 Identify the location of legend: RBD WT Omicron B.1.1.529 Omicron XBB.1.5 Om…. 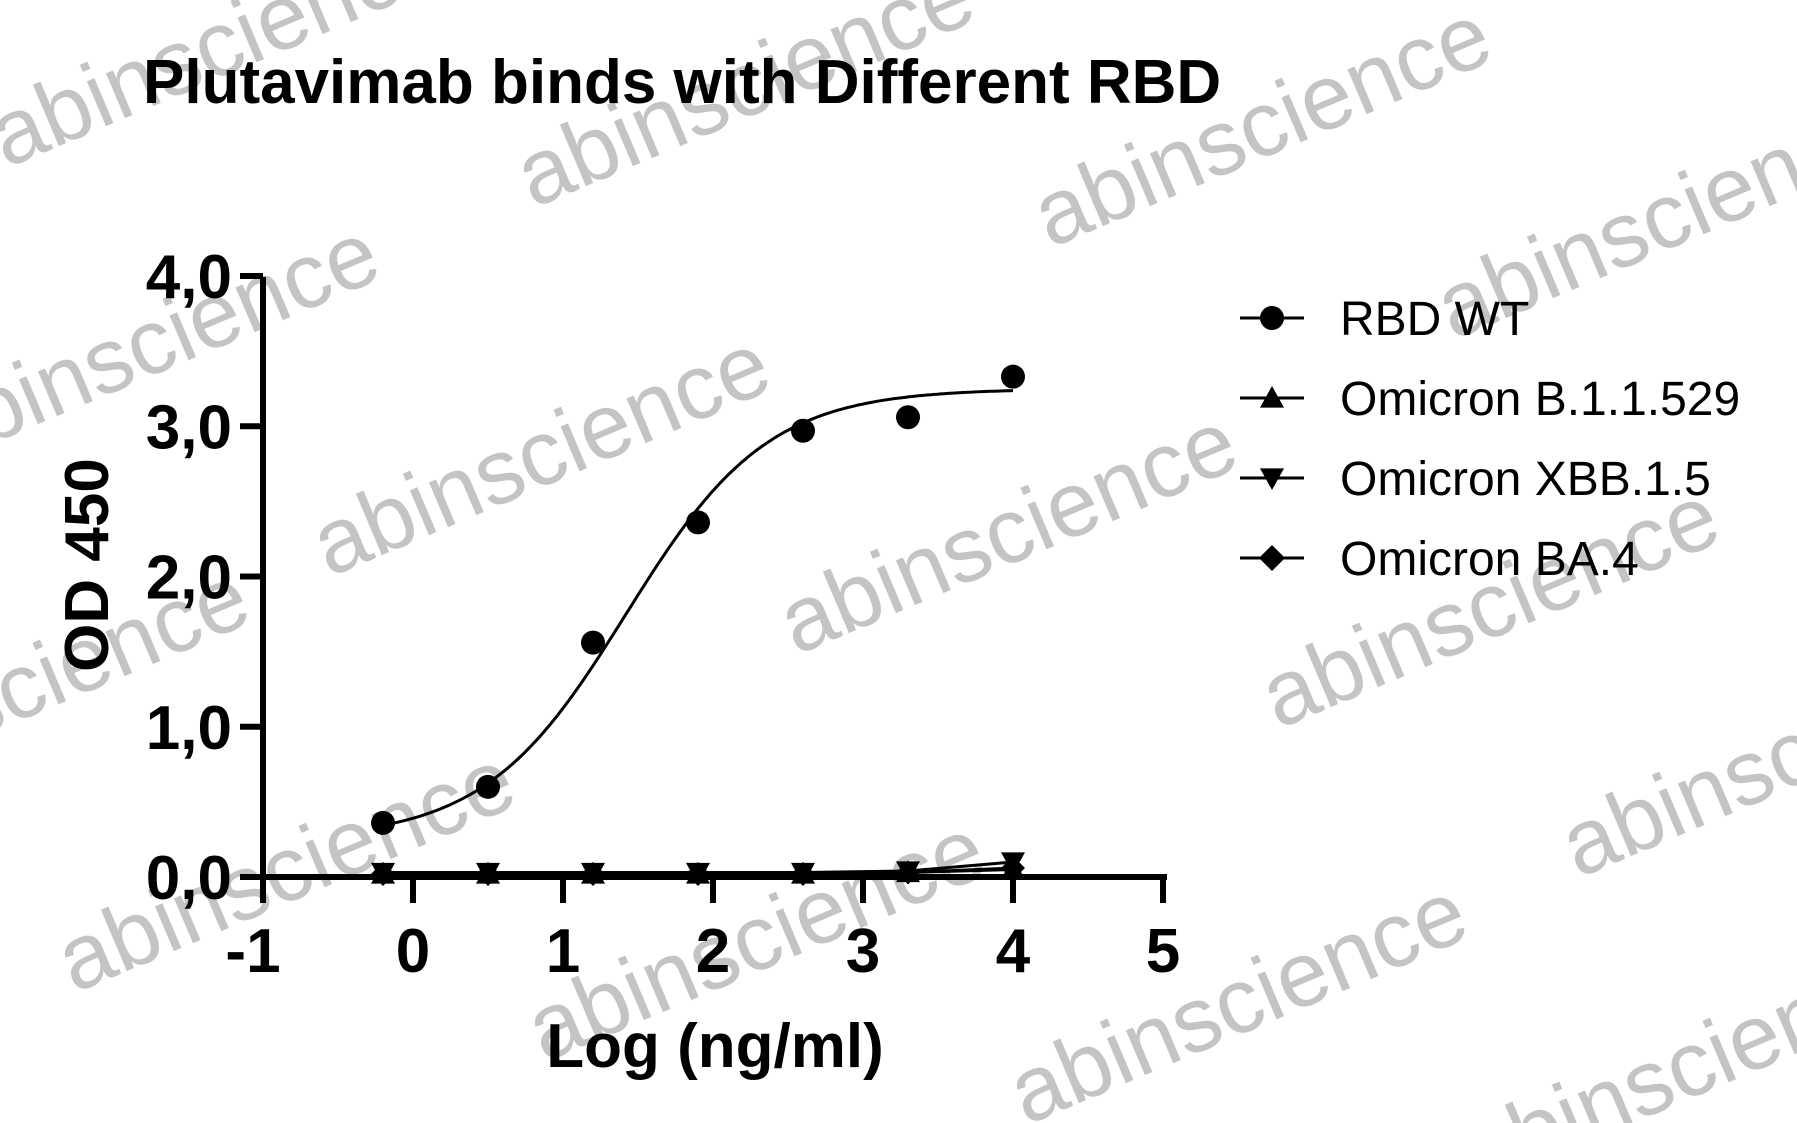
(1490, 439).